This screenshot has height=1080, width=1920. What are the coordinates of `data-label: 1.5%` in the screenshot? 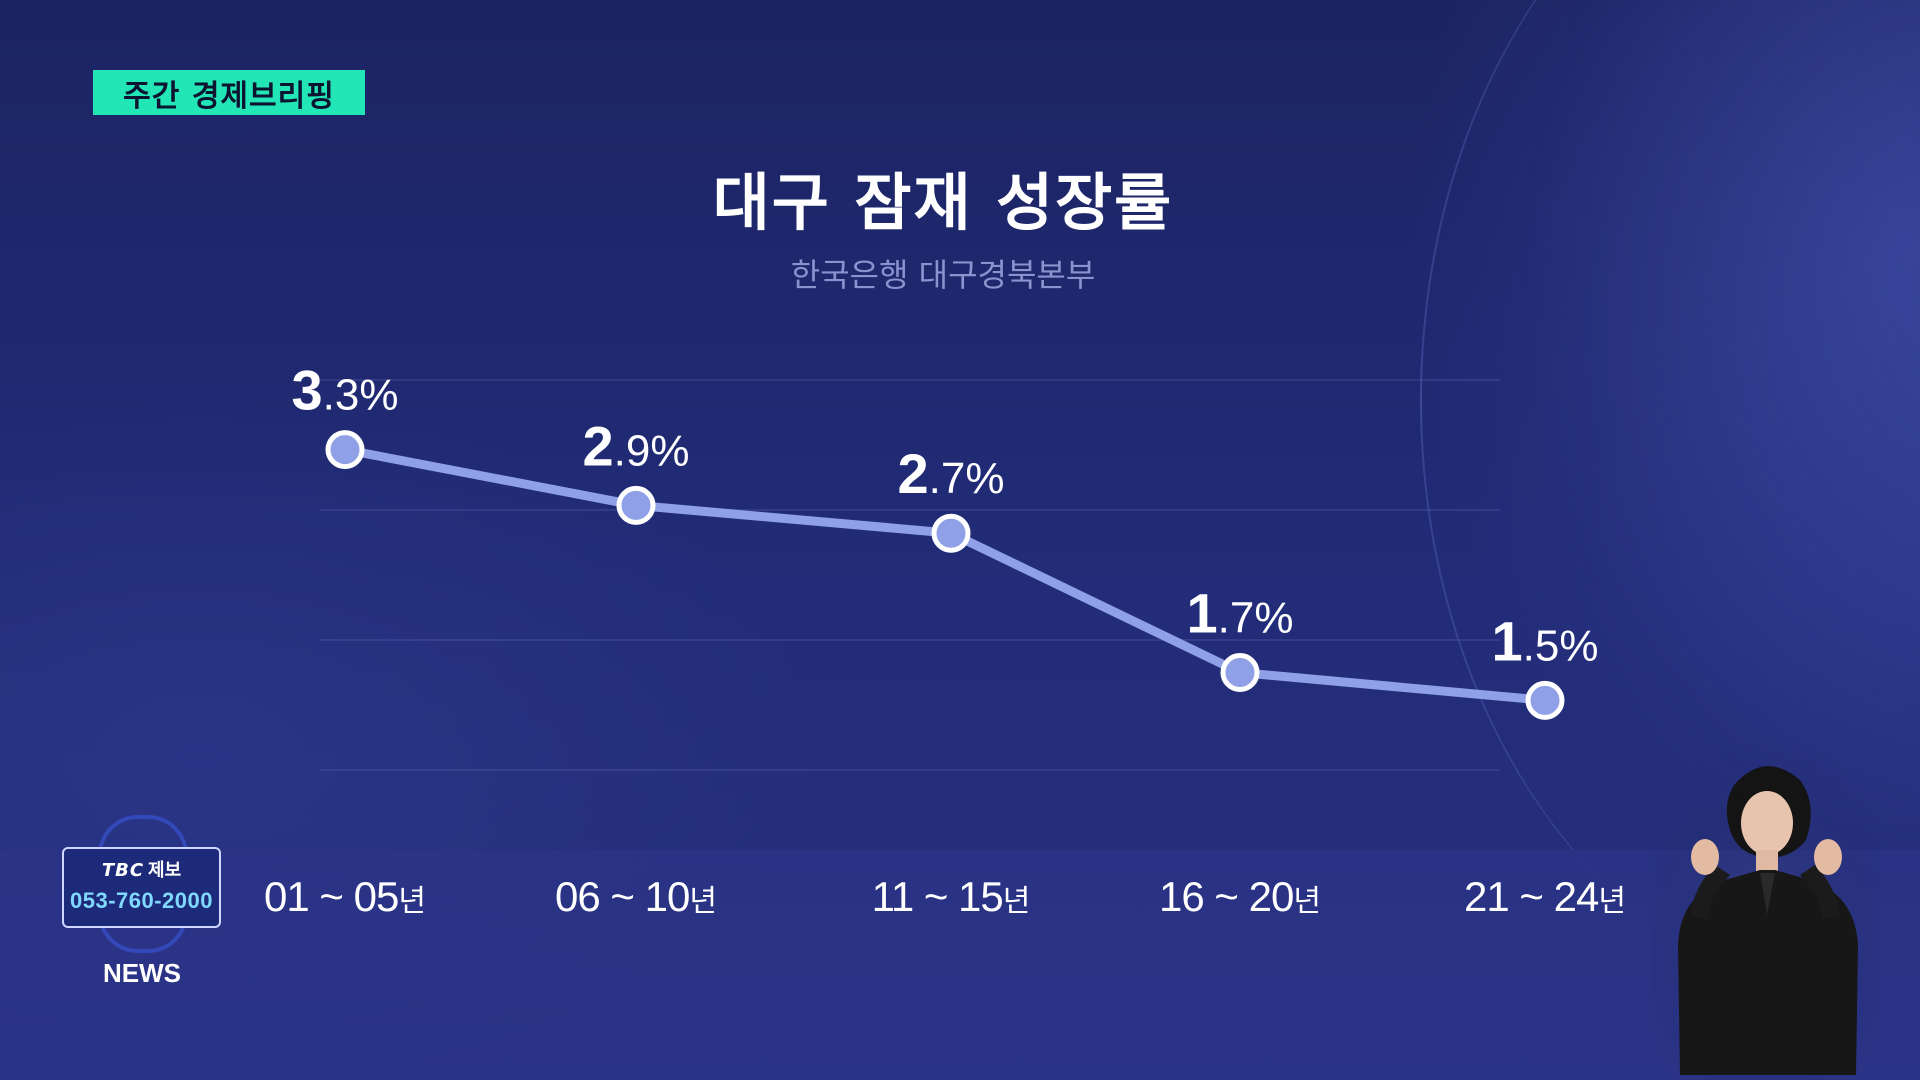 It's located at (1545, 640).